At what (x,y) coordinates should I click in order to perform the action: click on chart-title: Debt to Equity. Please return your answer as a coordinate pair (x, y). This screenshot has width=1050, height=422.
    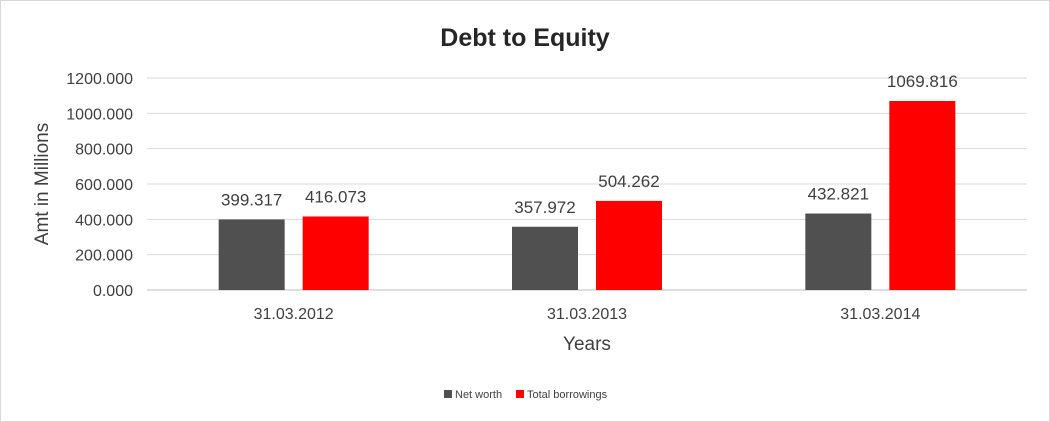
    Looking at the image, I should click on (525, 38).